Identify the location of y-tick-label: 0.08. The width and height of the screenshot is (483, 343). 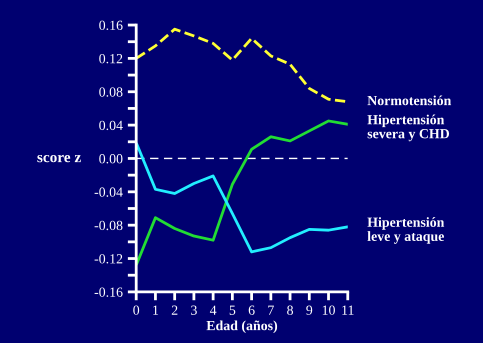
(110, 92).